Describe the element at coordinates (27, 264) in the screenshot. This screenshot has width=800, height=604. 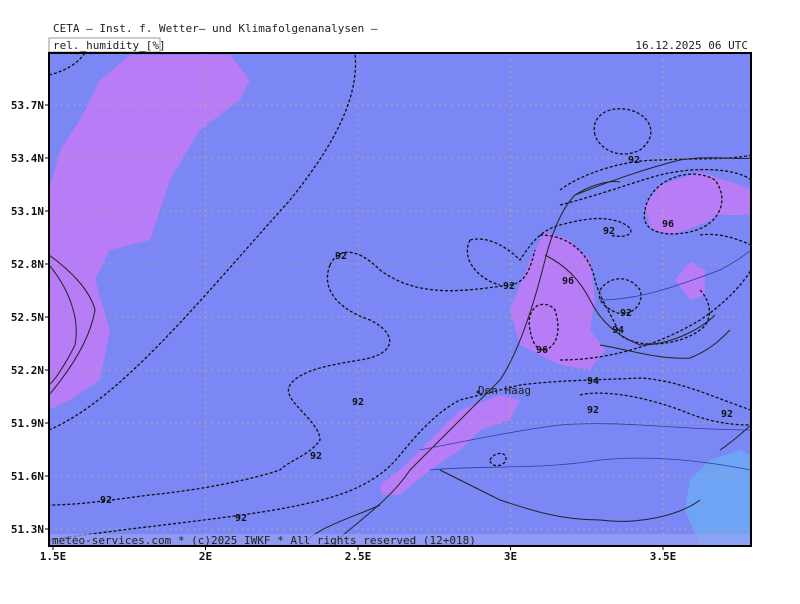
I see `lat-label: 52.8N` at that location.